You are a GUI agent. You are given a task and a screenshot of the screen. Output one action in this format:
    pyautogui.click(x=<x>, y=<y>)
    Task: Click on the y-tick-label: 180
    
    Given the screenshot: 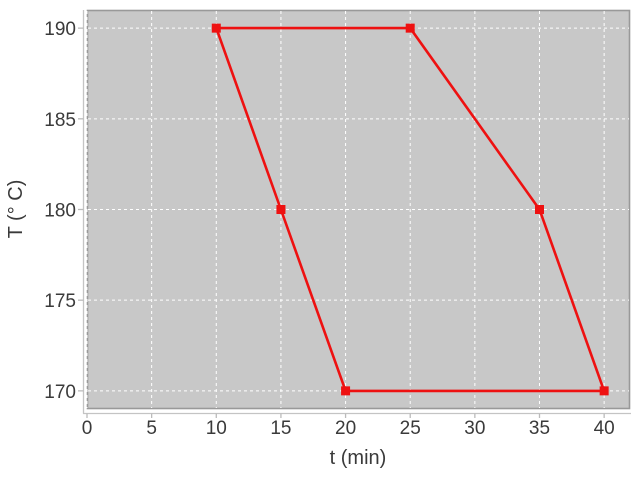 What is the action you would take?
    pyautogui.click(x=60, y=211)
    